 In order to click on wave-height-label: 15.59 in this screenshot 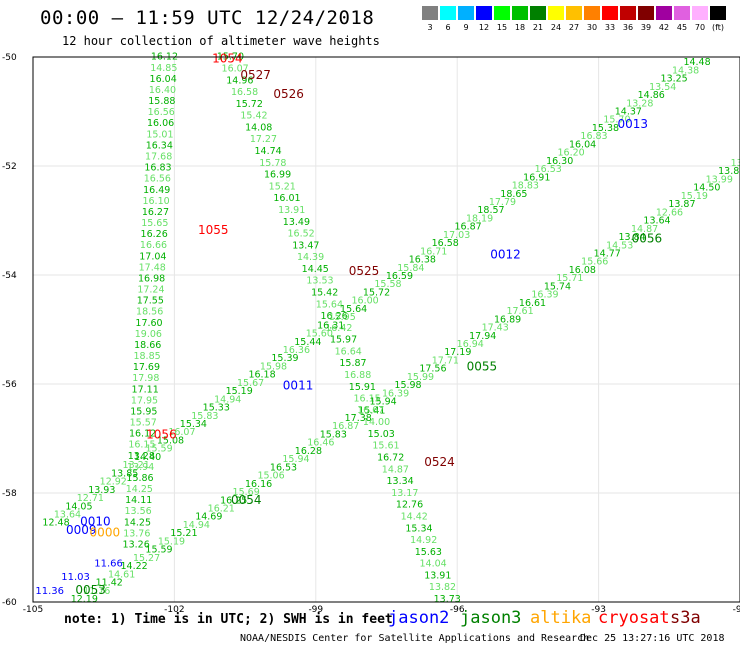, I will do `click(158, 449)`.